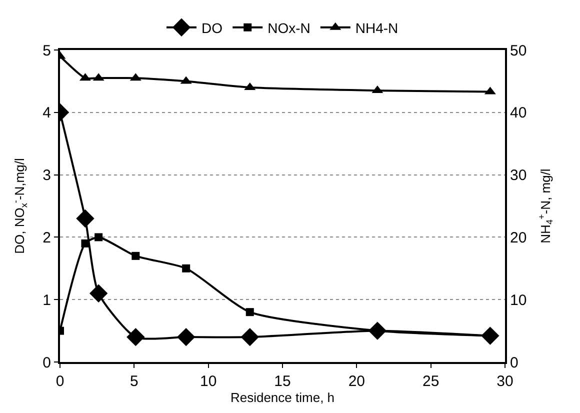 The width and height of the screenshot is (580, 413). I want to click on x-tick-label: 10, so click(208, 381).